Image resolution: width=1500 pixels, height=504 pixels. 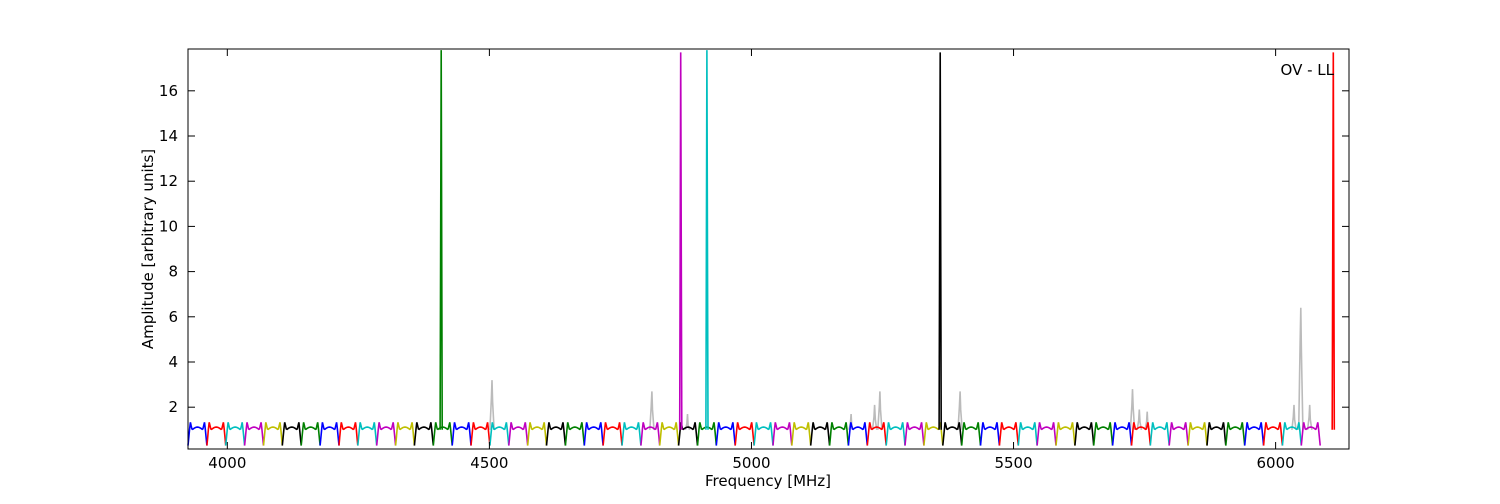 What do you see at coordinates (168, 136) in the screenshot?
I see `y-tick-label: 14` at bounding box center [168, 136].